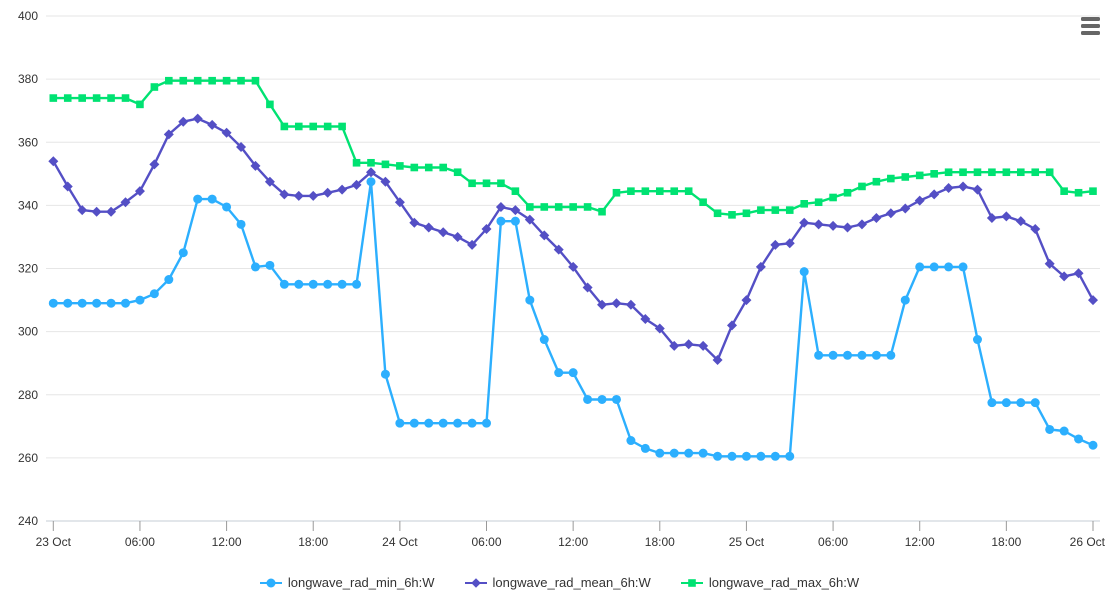  What do you see at coordinates (557, 582) in the screenshot?
I see `legend-item-mean: longwave_rad_mean_6h:W` at bounding box center [557, 582].